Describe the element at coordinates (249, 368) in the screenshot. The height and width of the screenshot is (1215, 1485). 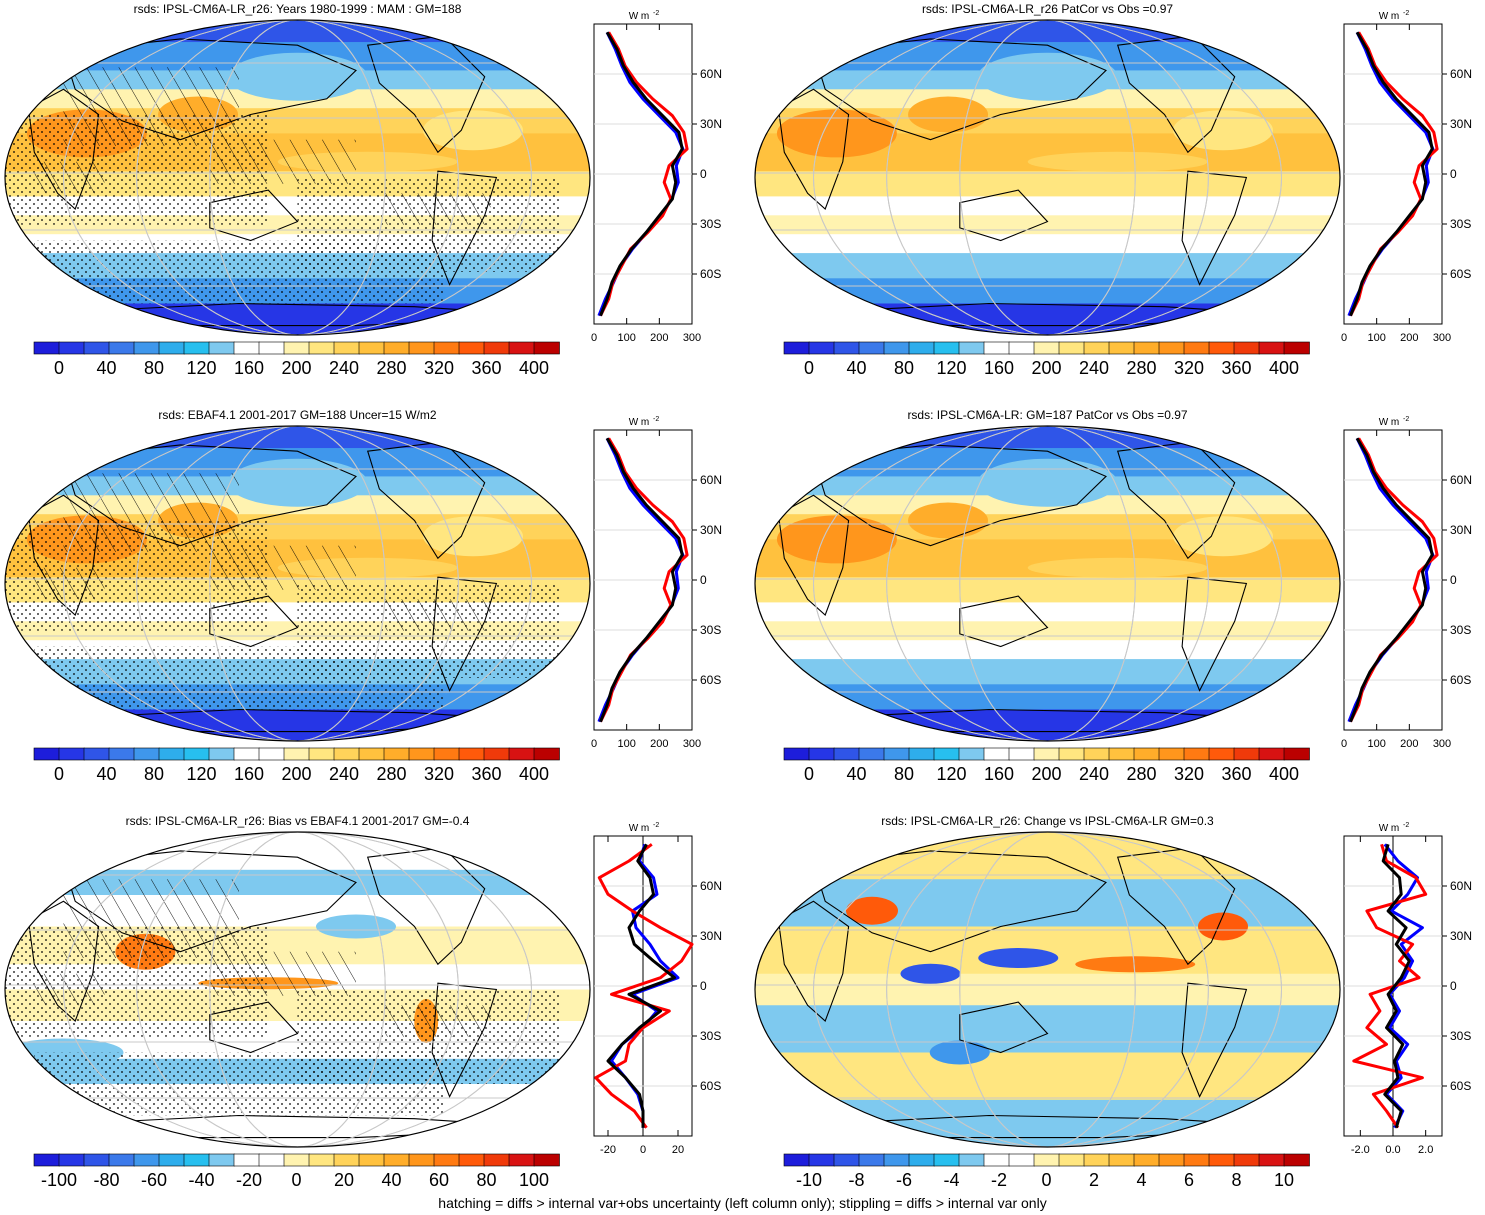
I see `colorbar-label: 160` at that location.